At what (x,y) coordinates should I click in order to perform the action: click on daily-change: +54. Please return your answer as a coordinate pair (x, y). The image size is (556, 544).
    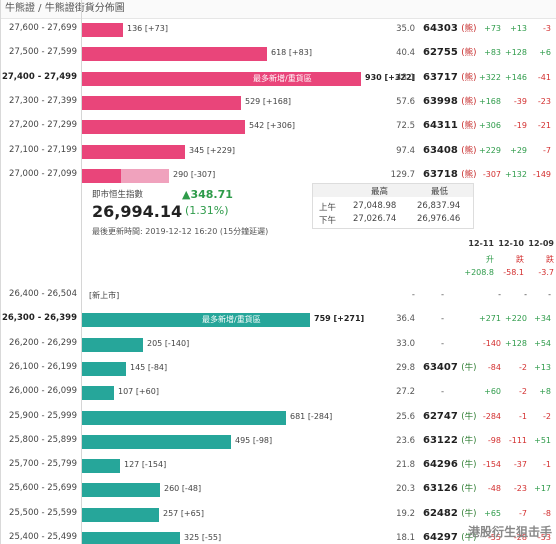
    Looking at the image, I should click on (542, 343).